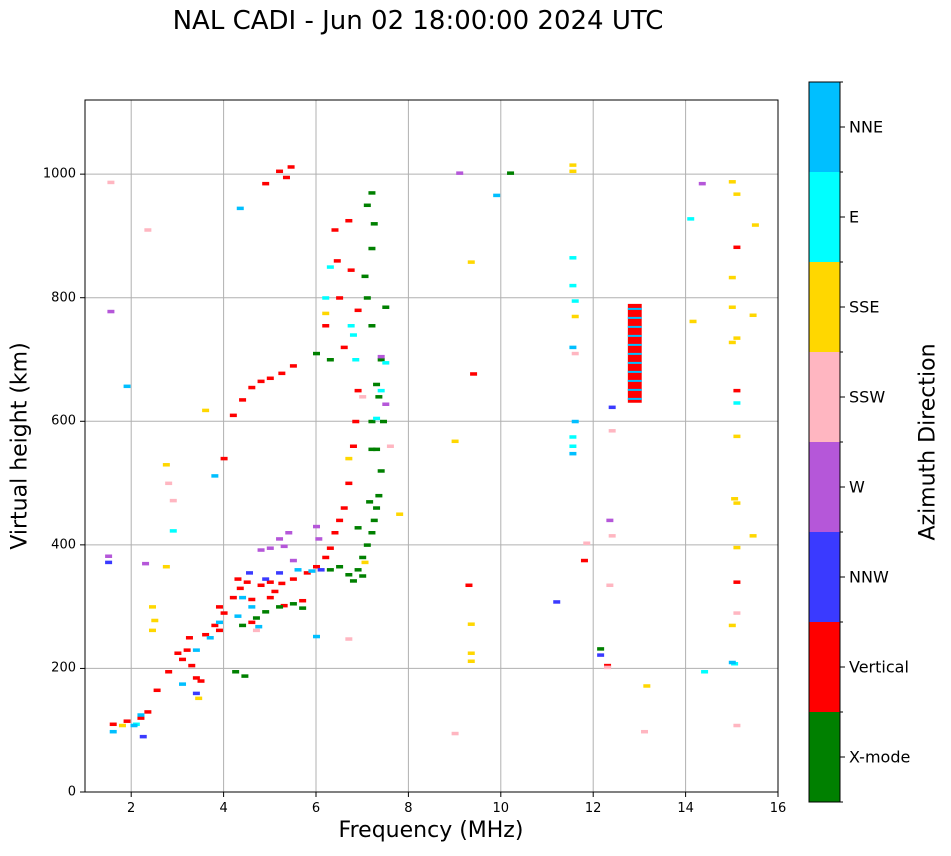 Image resolution: width=951 pixels, height=856 pixels. Describe the element at coordinates (408, 808) in the screenshot. I see `x-tick-label: 8` at that location.